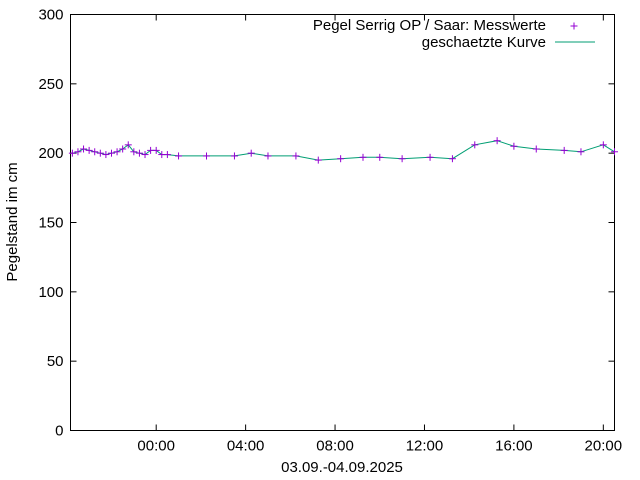  Describe the element at coordinates (343, 150) in the screenshot. I see `measurements-series` at that location.